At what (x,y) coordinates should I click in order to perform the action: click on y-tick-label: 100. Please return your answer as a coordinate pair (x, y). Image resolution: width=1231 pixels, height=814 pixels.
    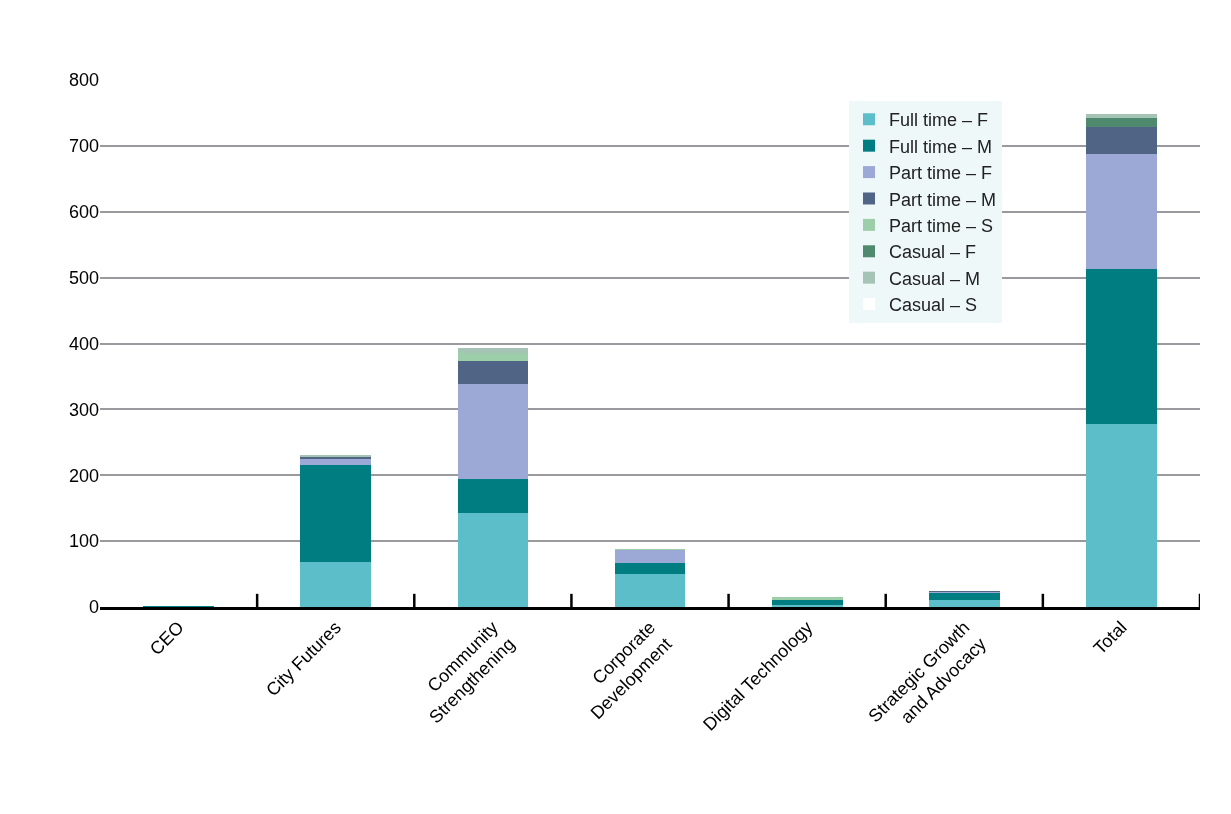
    Looking at the image, I should click on (83, 541).